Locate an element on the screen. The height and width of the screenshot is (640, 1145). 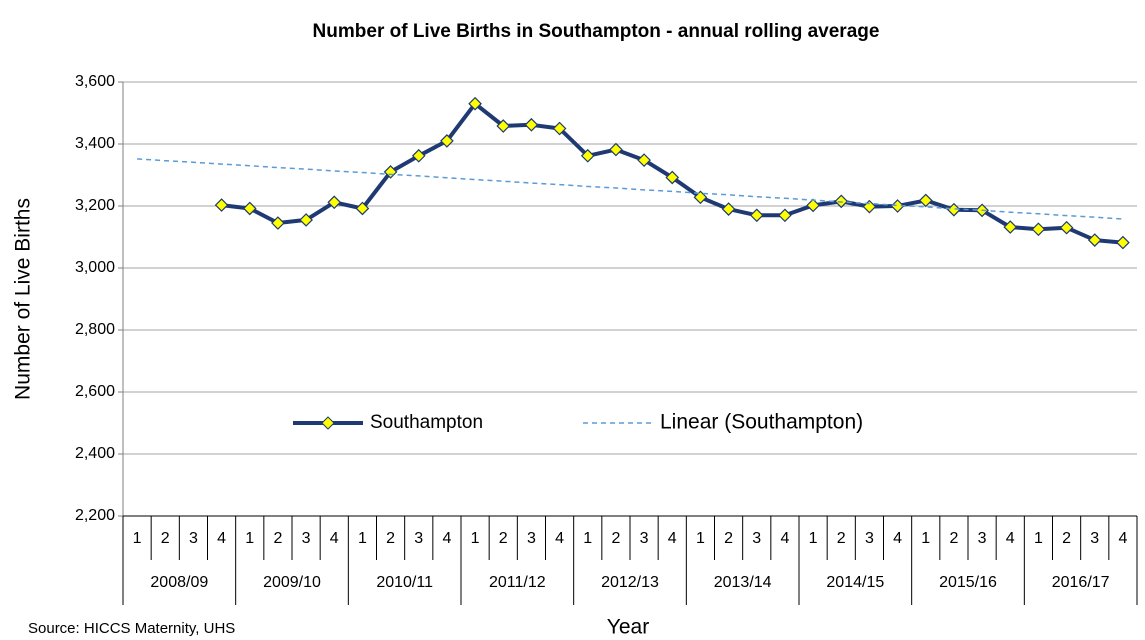
y-tick-label: 3,200 is located at coordinates (95, 205).